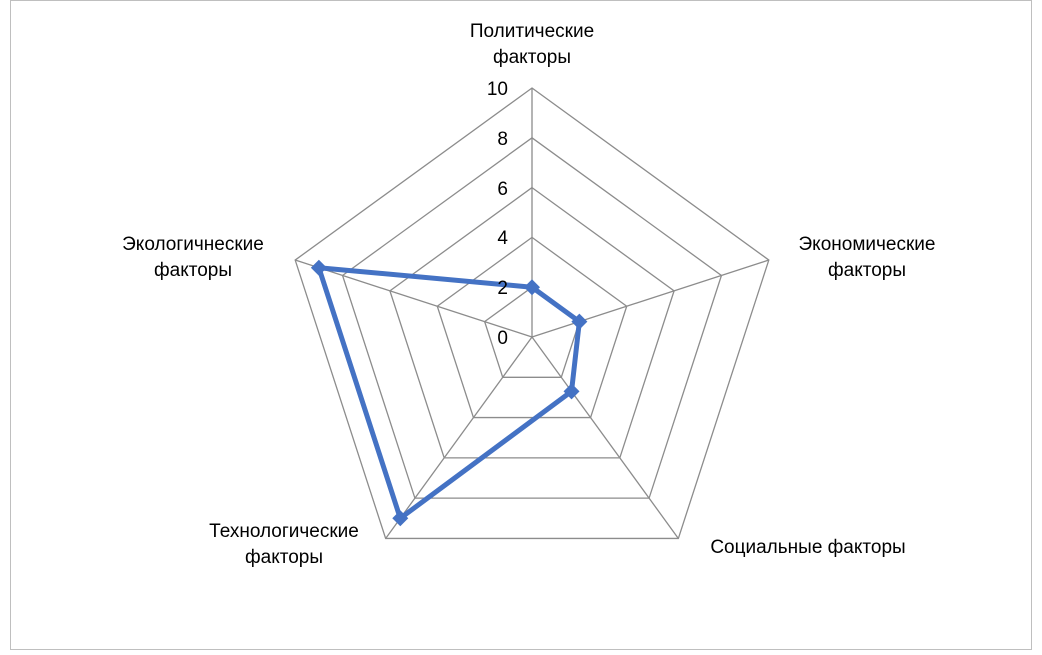 The image size is (1042, 655). Describe the element at coordinates (532, 44) in the screenshot. I see `category-label: Политические факторы` at that location.